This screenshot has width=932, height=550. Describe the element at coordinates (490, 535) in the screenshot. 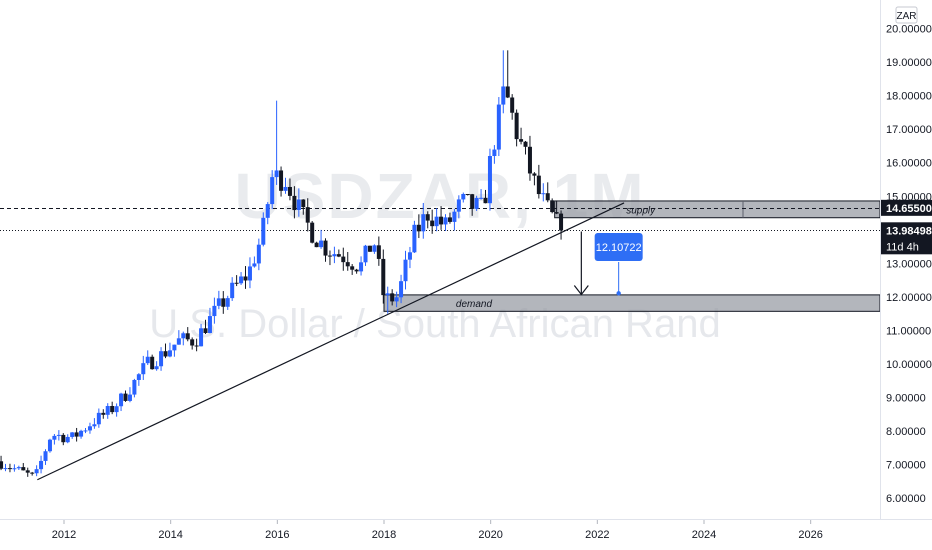

I see `x-tick-label: 2020` at that location.